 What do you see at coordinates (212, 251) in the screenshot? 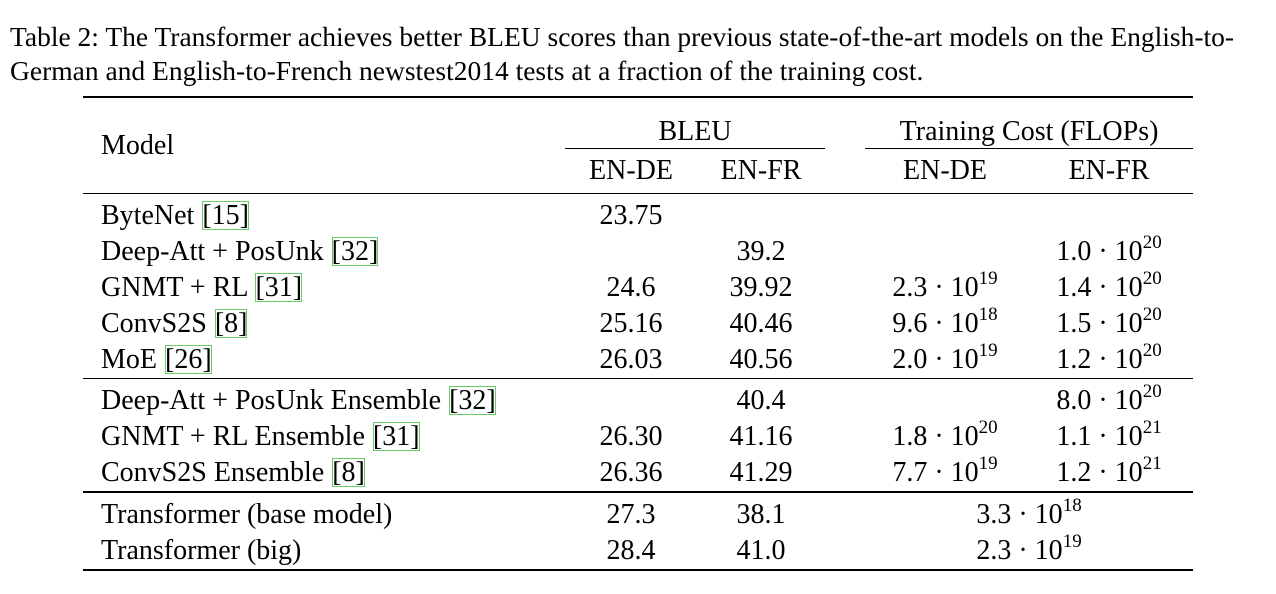
I see `model-name: Deep-Att + PosUnk` at bounding box center [212, 251].